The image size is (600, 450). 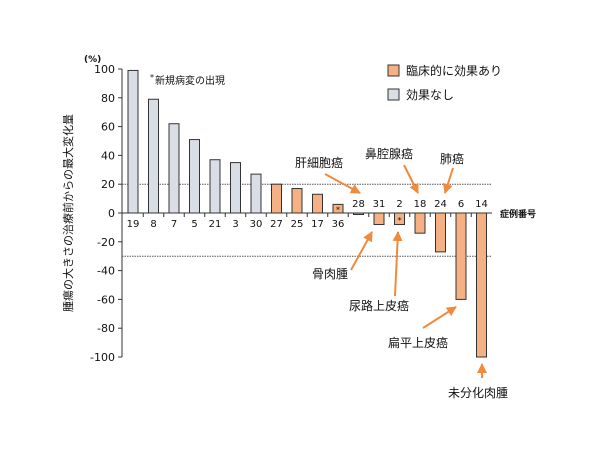 I want to click on y-tick-label: -80, so click(x=106, y=328).